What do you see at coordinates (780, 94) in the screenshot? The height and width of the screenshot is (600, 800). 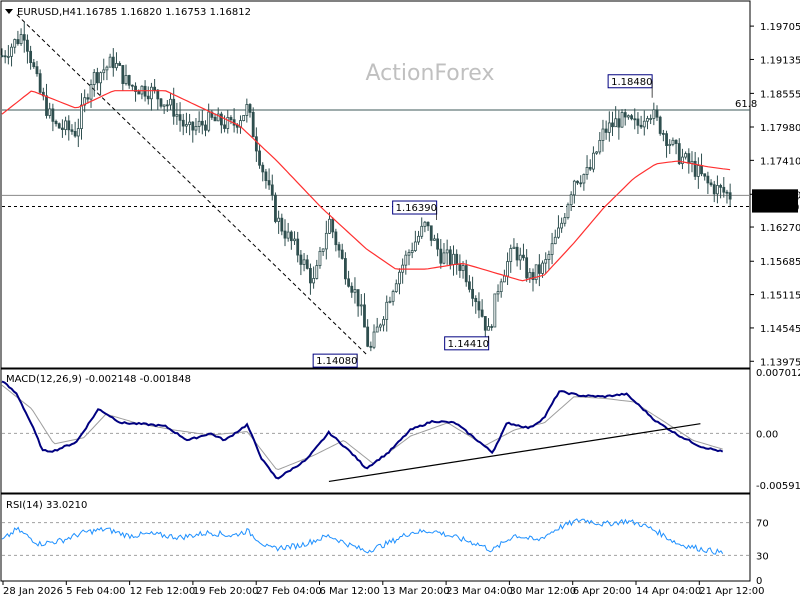 I see `price-tick-label: 1.18555` at bounding box center [780, 94].